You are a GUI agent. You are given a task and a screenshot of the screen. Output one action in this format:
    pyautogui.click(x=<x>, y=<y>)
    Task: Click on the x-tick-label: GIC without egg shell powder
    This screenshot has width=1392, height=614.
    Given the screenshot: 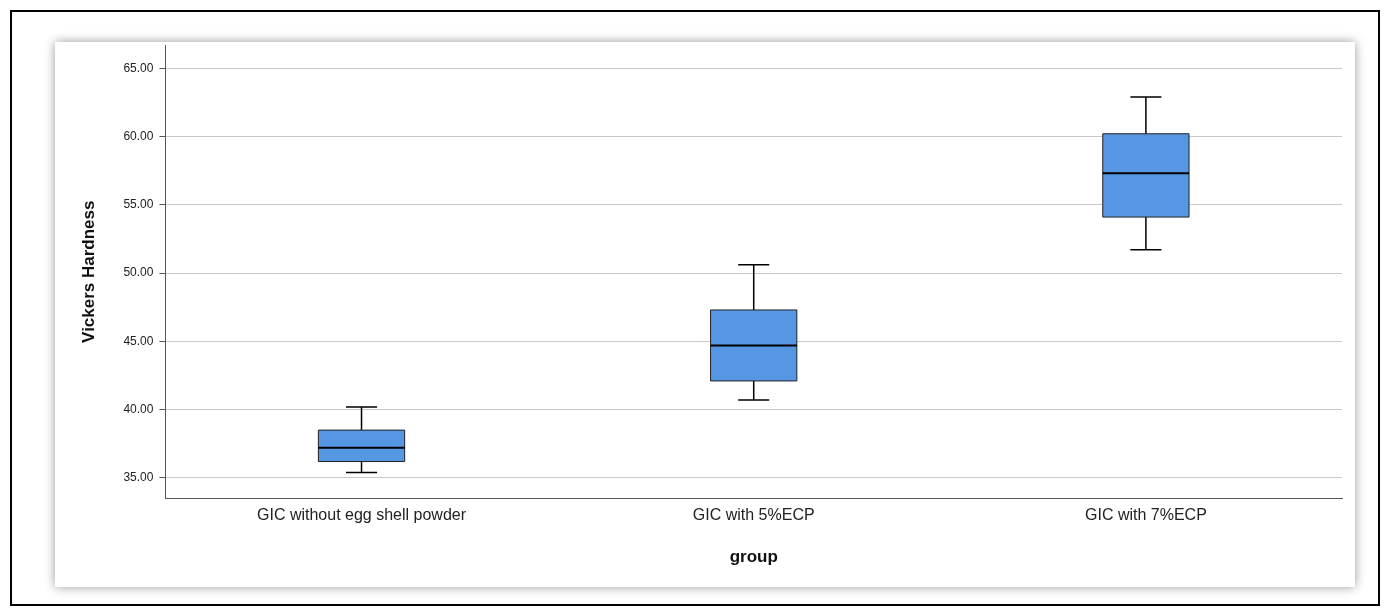 What is the action you would take?
    pyautogui.click(x=362, y=515)
    